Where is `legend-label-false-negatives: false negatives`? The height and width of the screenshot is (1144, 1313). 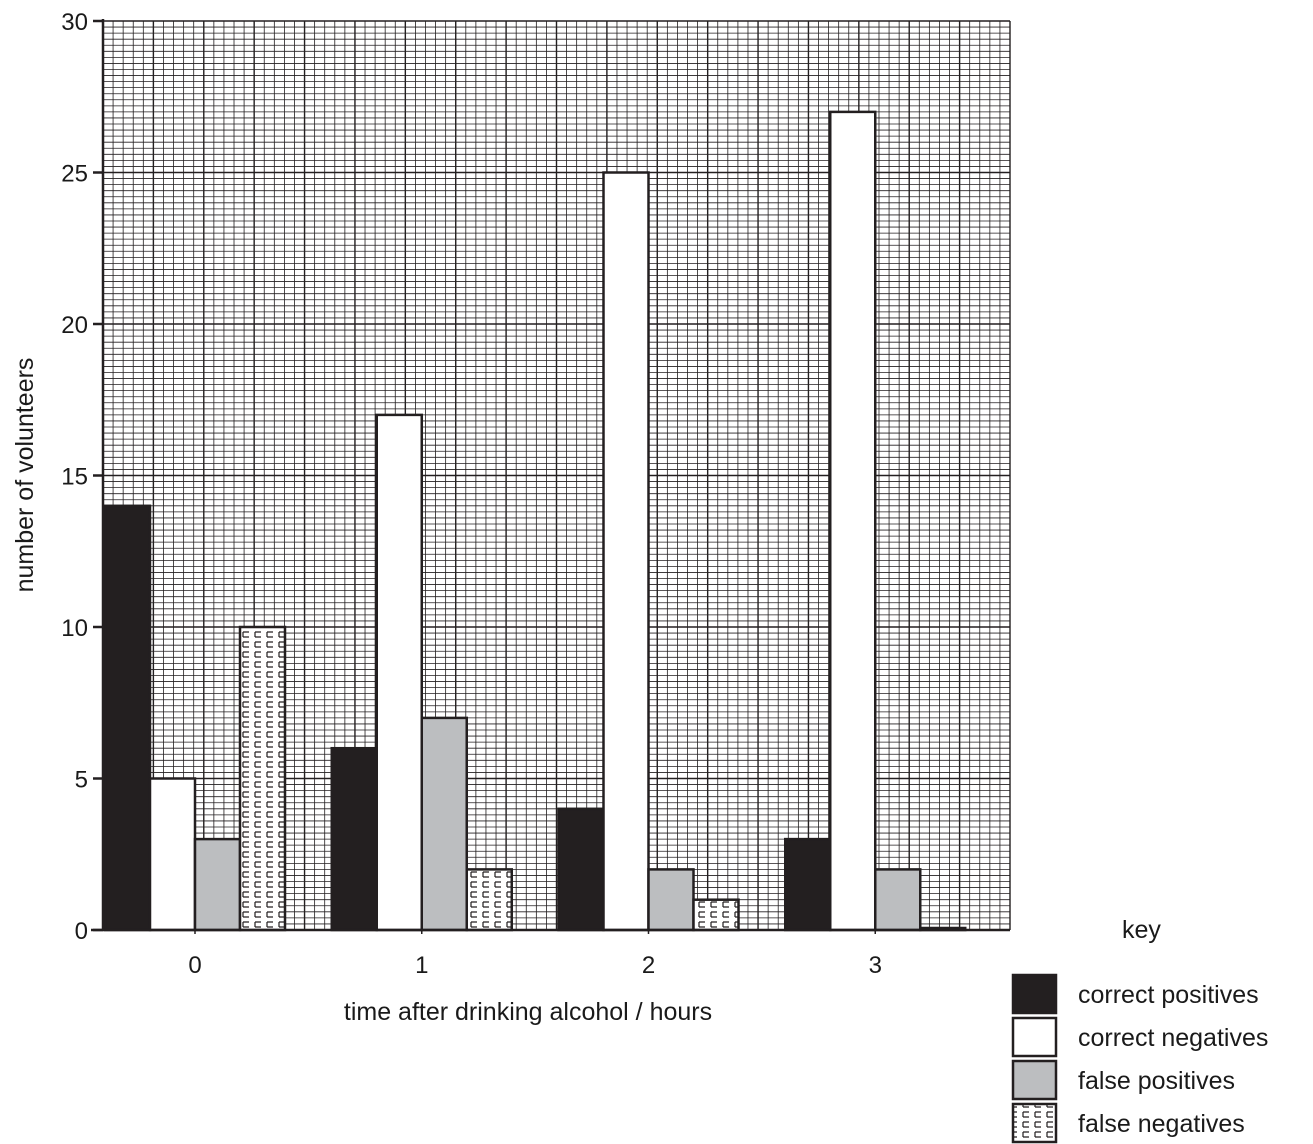 legend-label-false-negatives: false negatives is located at coordinates (1161, 1124).